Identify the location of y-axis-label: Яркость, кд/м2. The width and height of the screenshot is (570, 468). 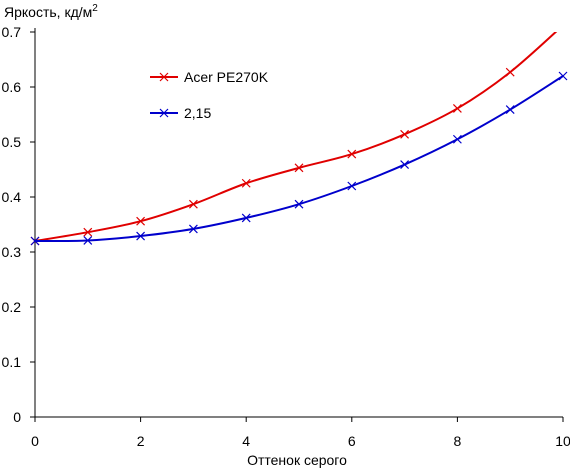
(51, 11).